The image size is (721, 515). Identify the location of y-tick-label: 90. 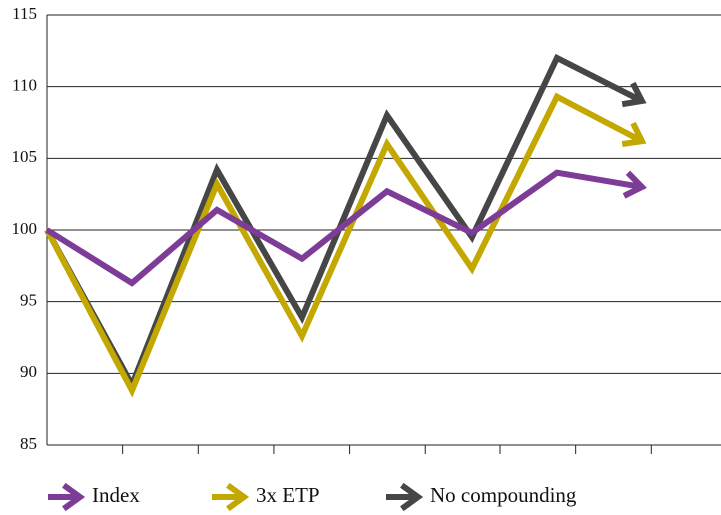
(28, 371).